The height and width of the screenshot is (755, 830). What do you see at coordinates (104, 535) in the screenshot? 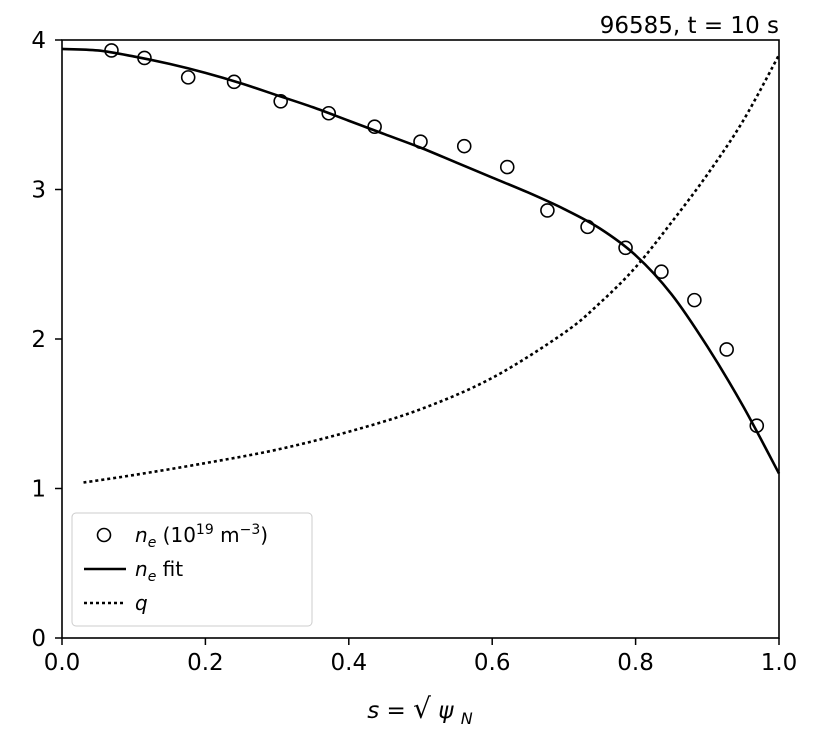
I see `legend-marker-ne` at bounding box center [104, 535].